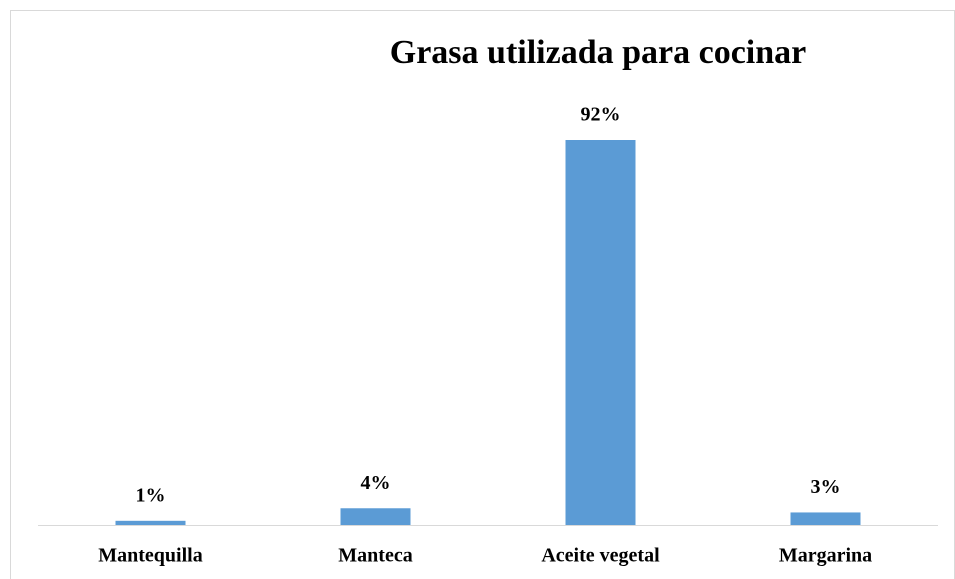 The image size is (955, 579). Describe the element at coordinates (825, 556) in the screenshot. I see `x-tick-label: Margarina` at that location.